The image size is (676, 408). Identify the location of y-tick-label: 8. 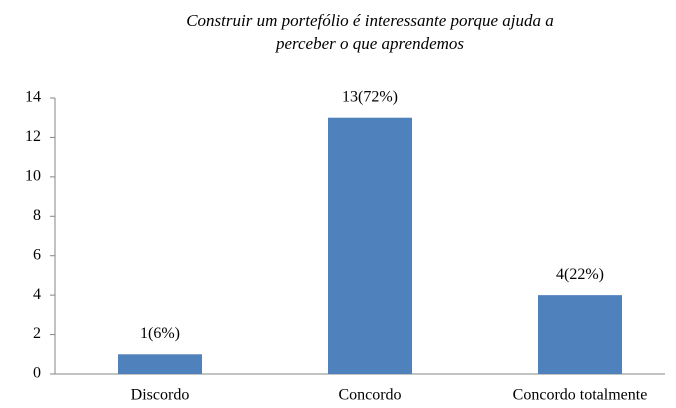
(37, 215).